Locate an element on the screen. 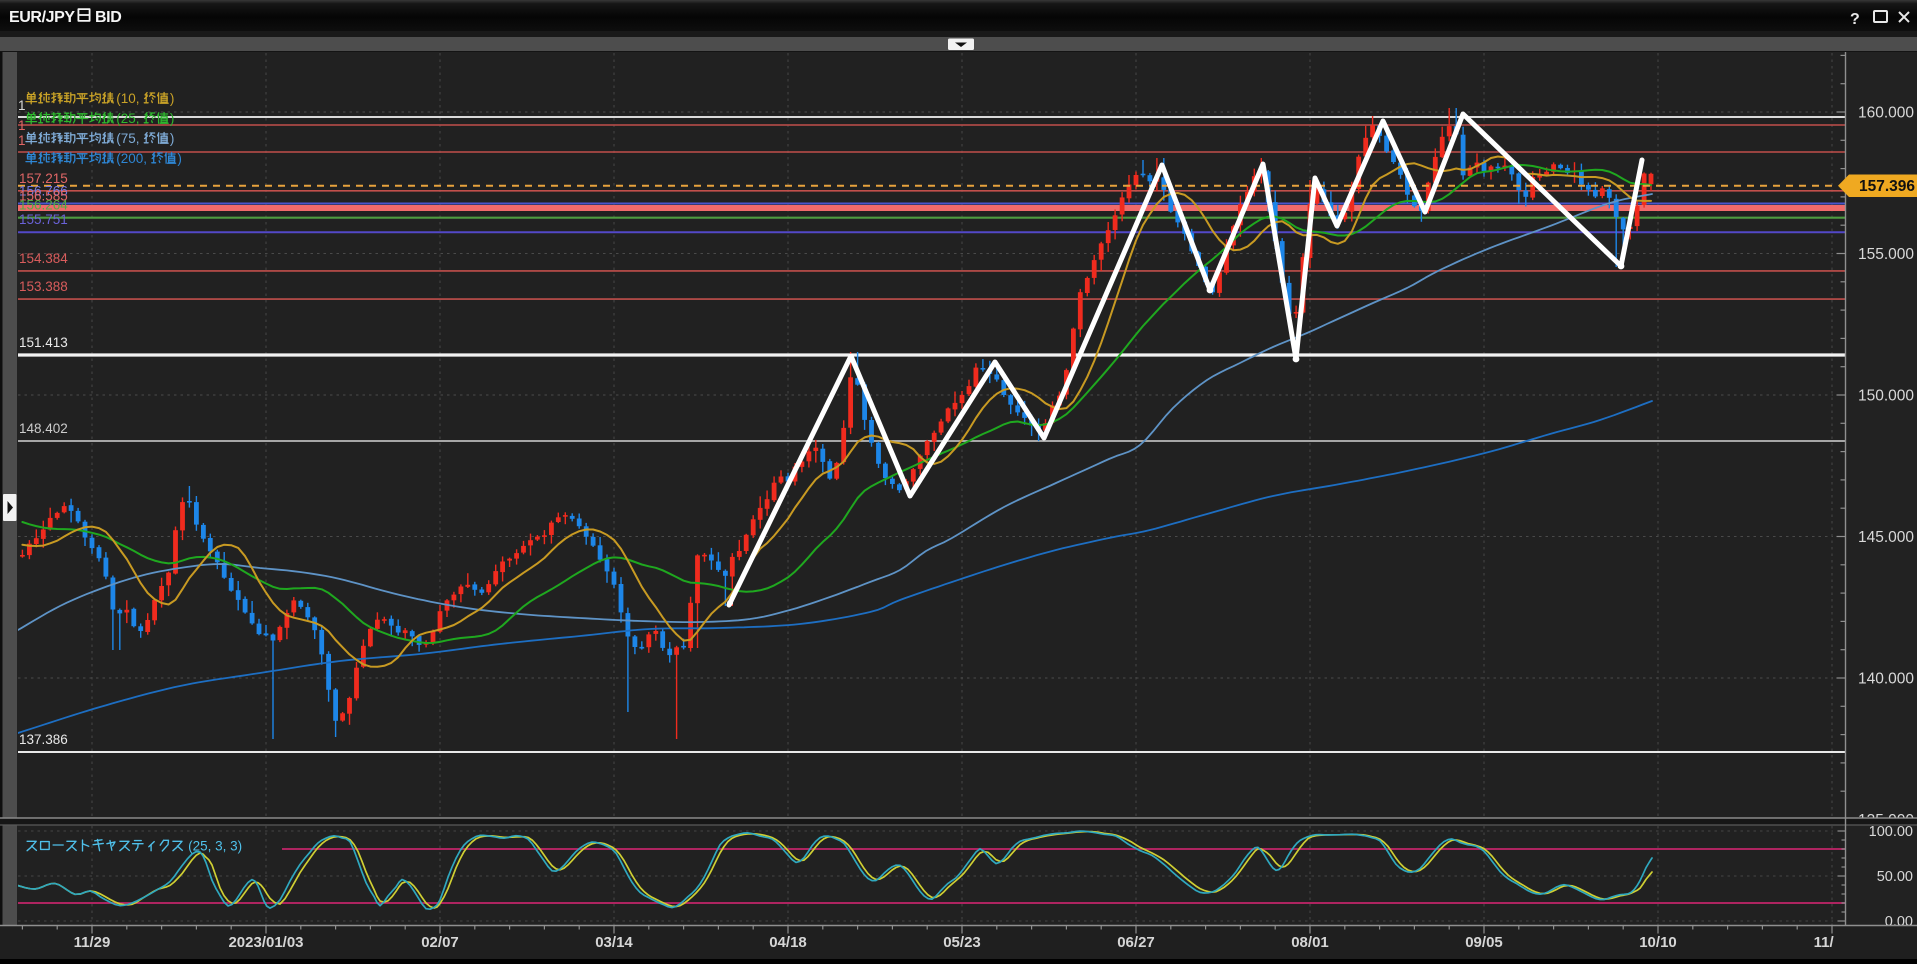  svg-text: 153.388 is located at coordinates (43, 286).